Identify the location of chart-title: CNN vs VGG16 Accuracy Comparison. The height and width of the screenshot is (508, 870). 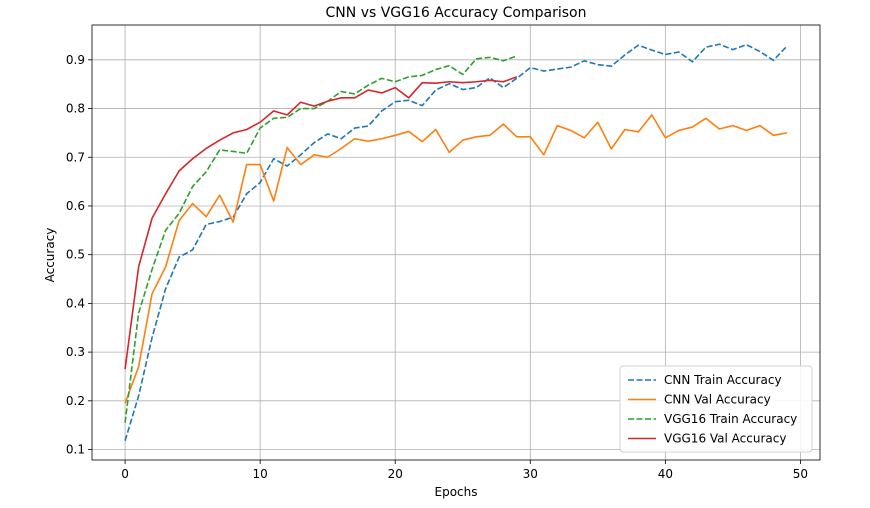
(456, 13).